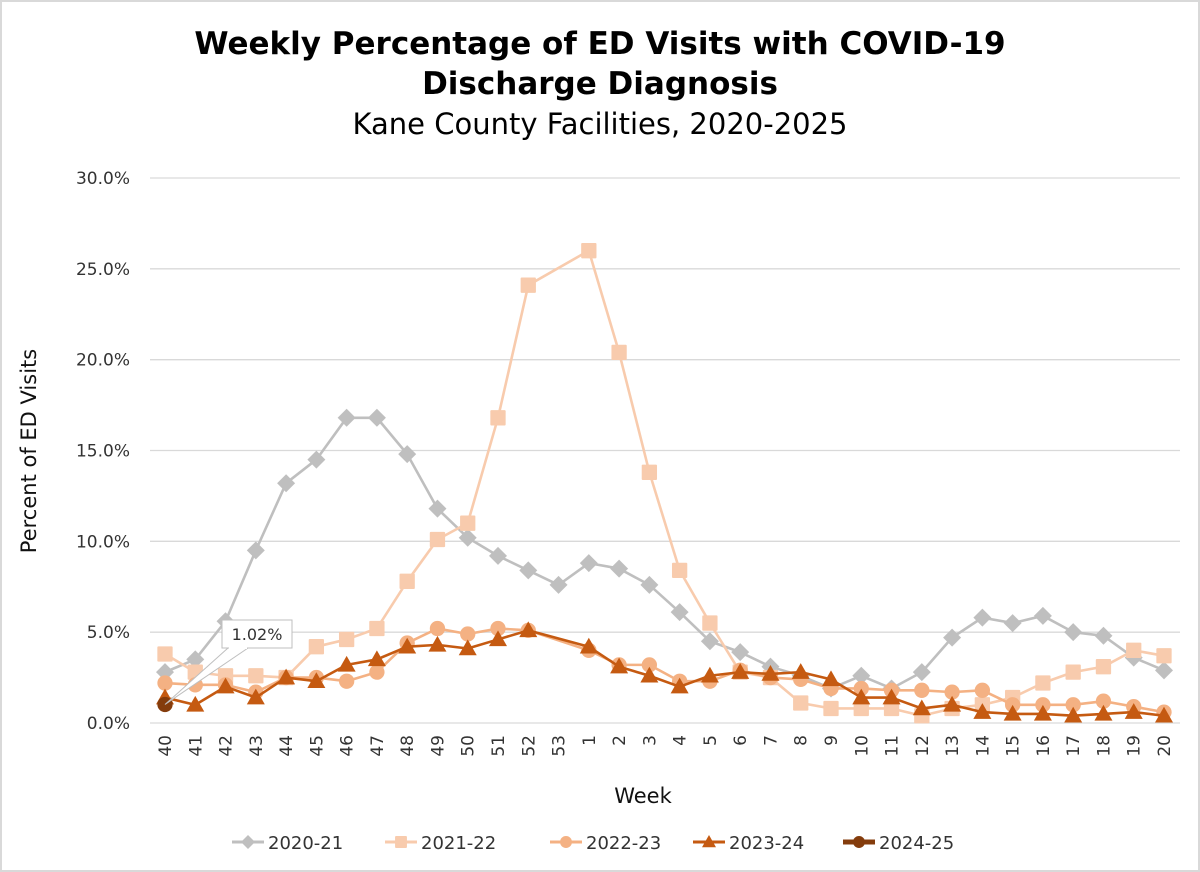 This screenshot has height=872, width=1200. What do you see at coordinates (600, 124) in the screenshot?
I see `chart-subtitle: Kane County Facilities, 2020-2025` at bounding box center [600, 124].